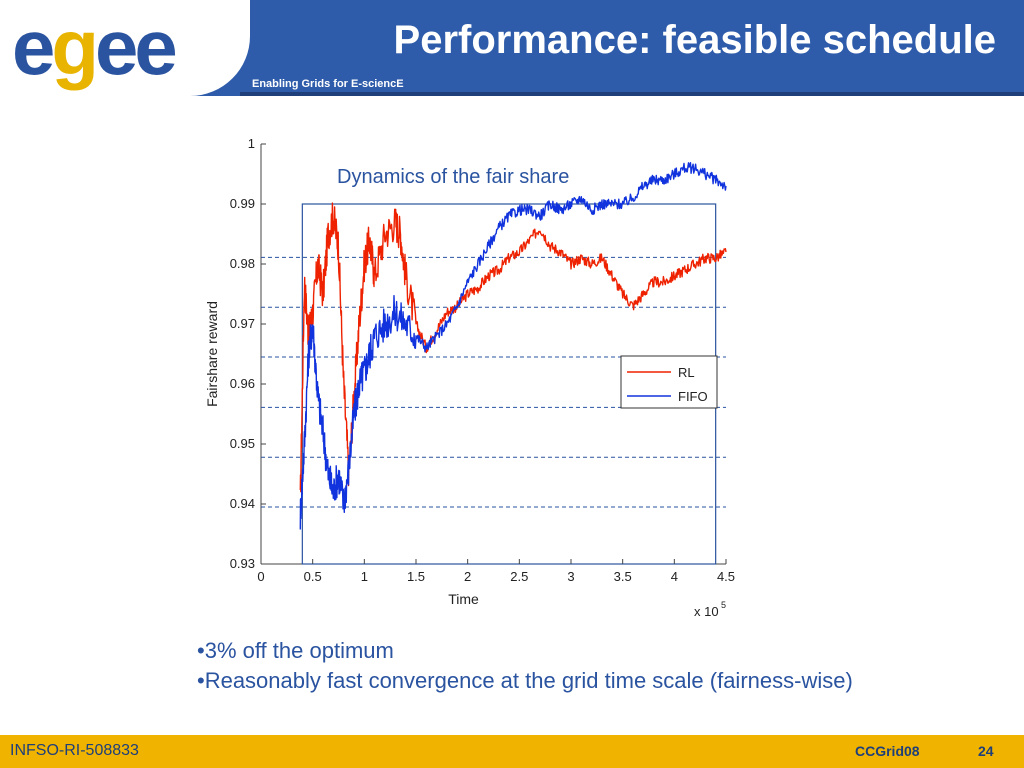  Describe the element at coordinates (242, 563) in the screenshot. I see `y-tick-label: 0.93` at that location.